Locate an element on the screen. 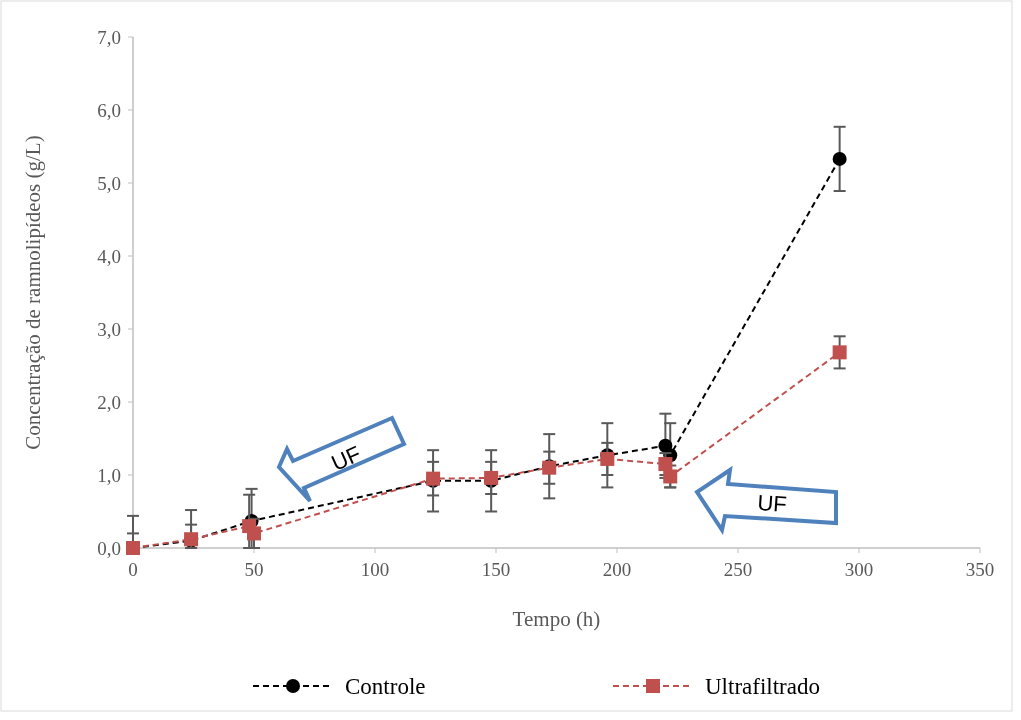 The image size is (1021, 720). y-tick-label: 4,0 is located at coordinates (109, 256).